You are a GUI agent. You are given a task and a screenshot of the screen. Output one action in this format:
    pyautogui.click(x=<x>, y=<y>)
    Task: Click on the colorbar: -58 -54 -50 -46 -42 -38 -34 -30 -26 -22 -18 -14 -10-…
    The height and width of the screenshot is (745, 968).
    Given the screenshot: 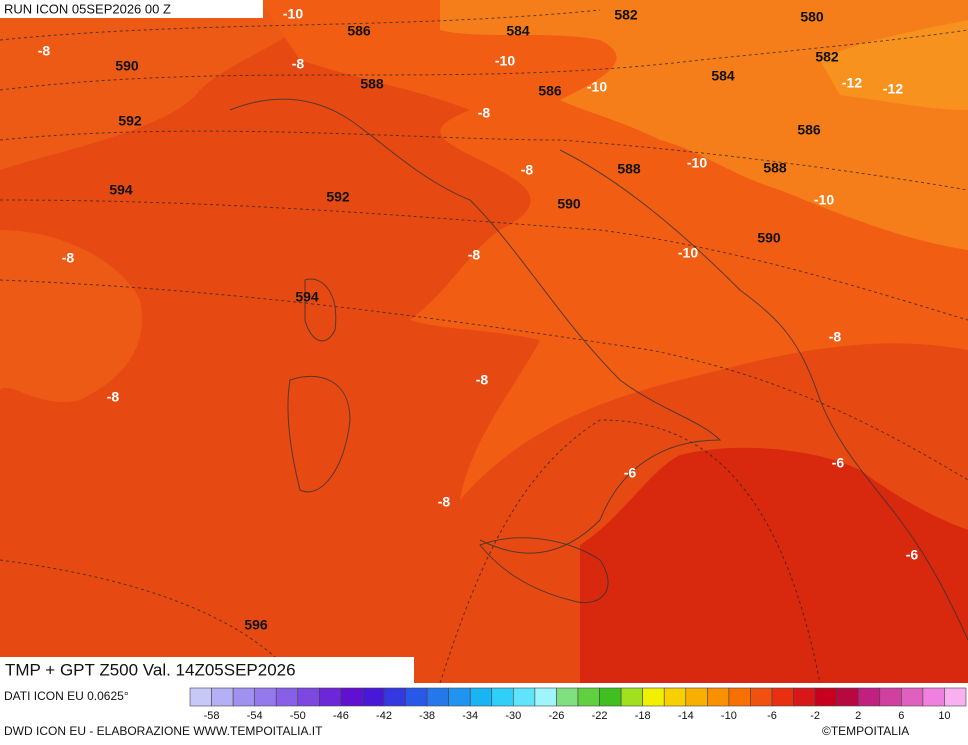 What is the action you would take?
    pyautogui.click(x=578, y=704)
    